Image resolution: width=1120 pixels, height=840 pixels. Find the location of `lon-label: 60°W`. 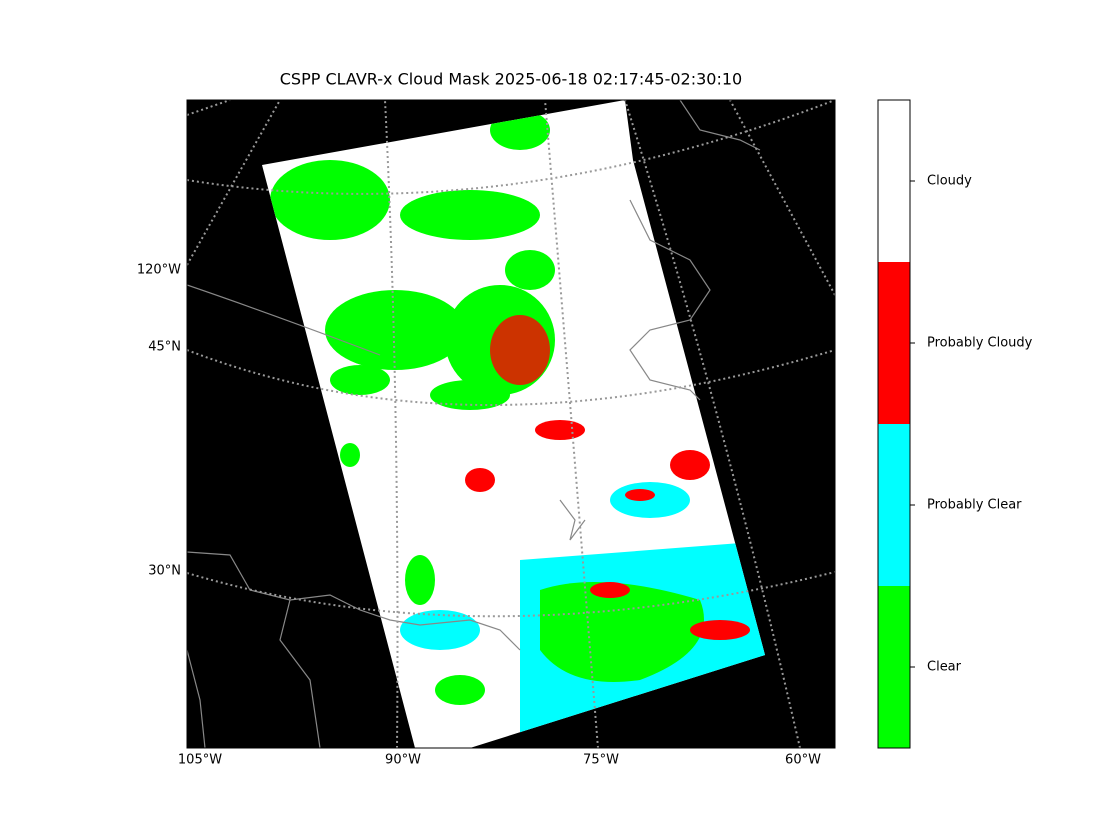

lon-label: 60°W is located at coordinates (803, 760).